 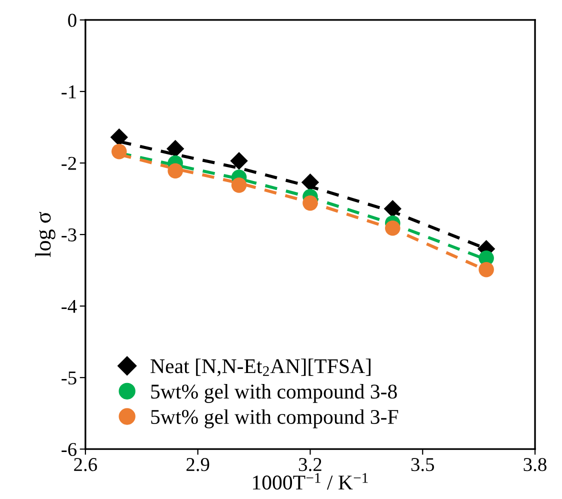 What do you see at coordinates (72, 20) in the screenshot?
I see `y-tick-label: 0` at bounding box center [72, 20].